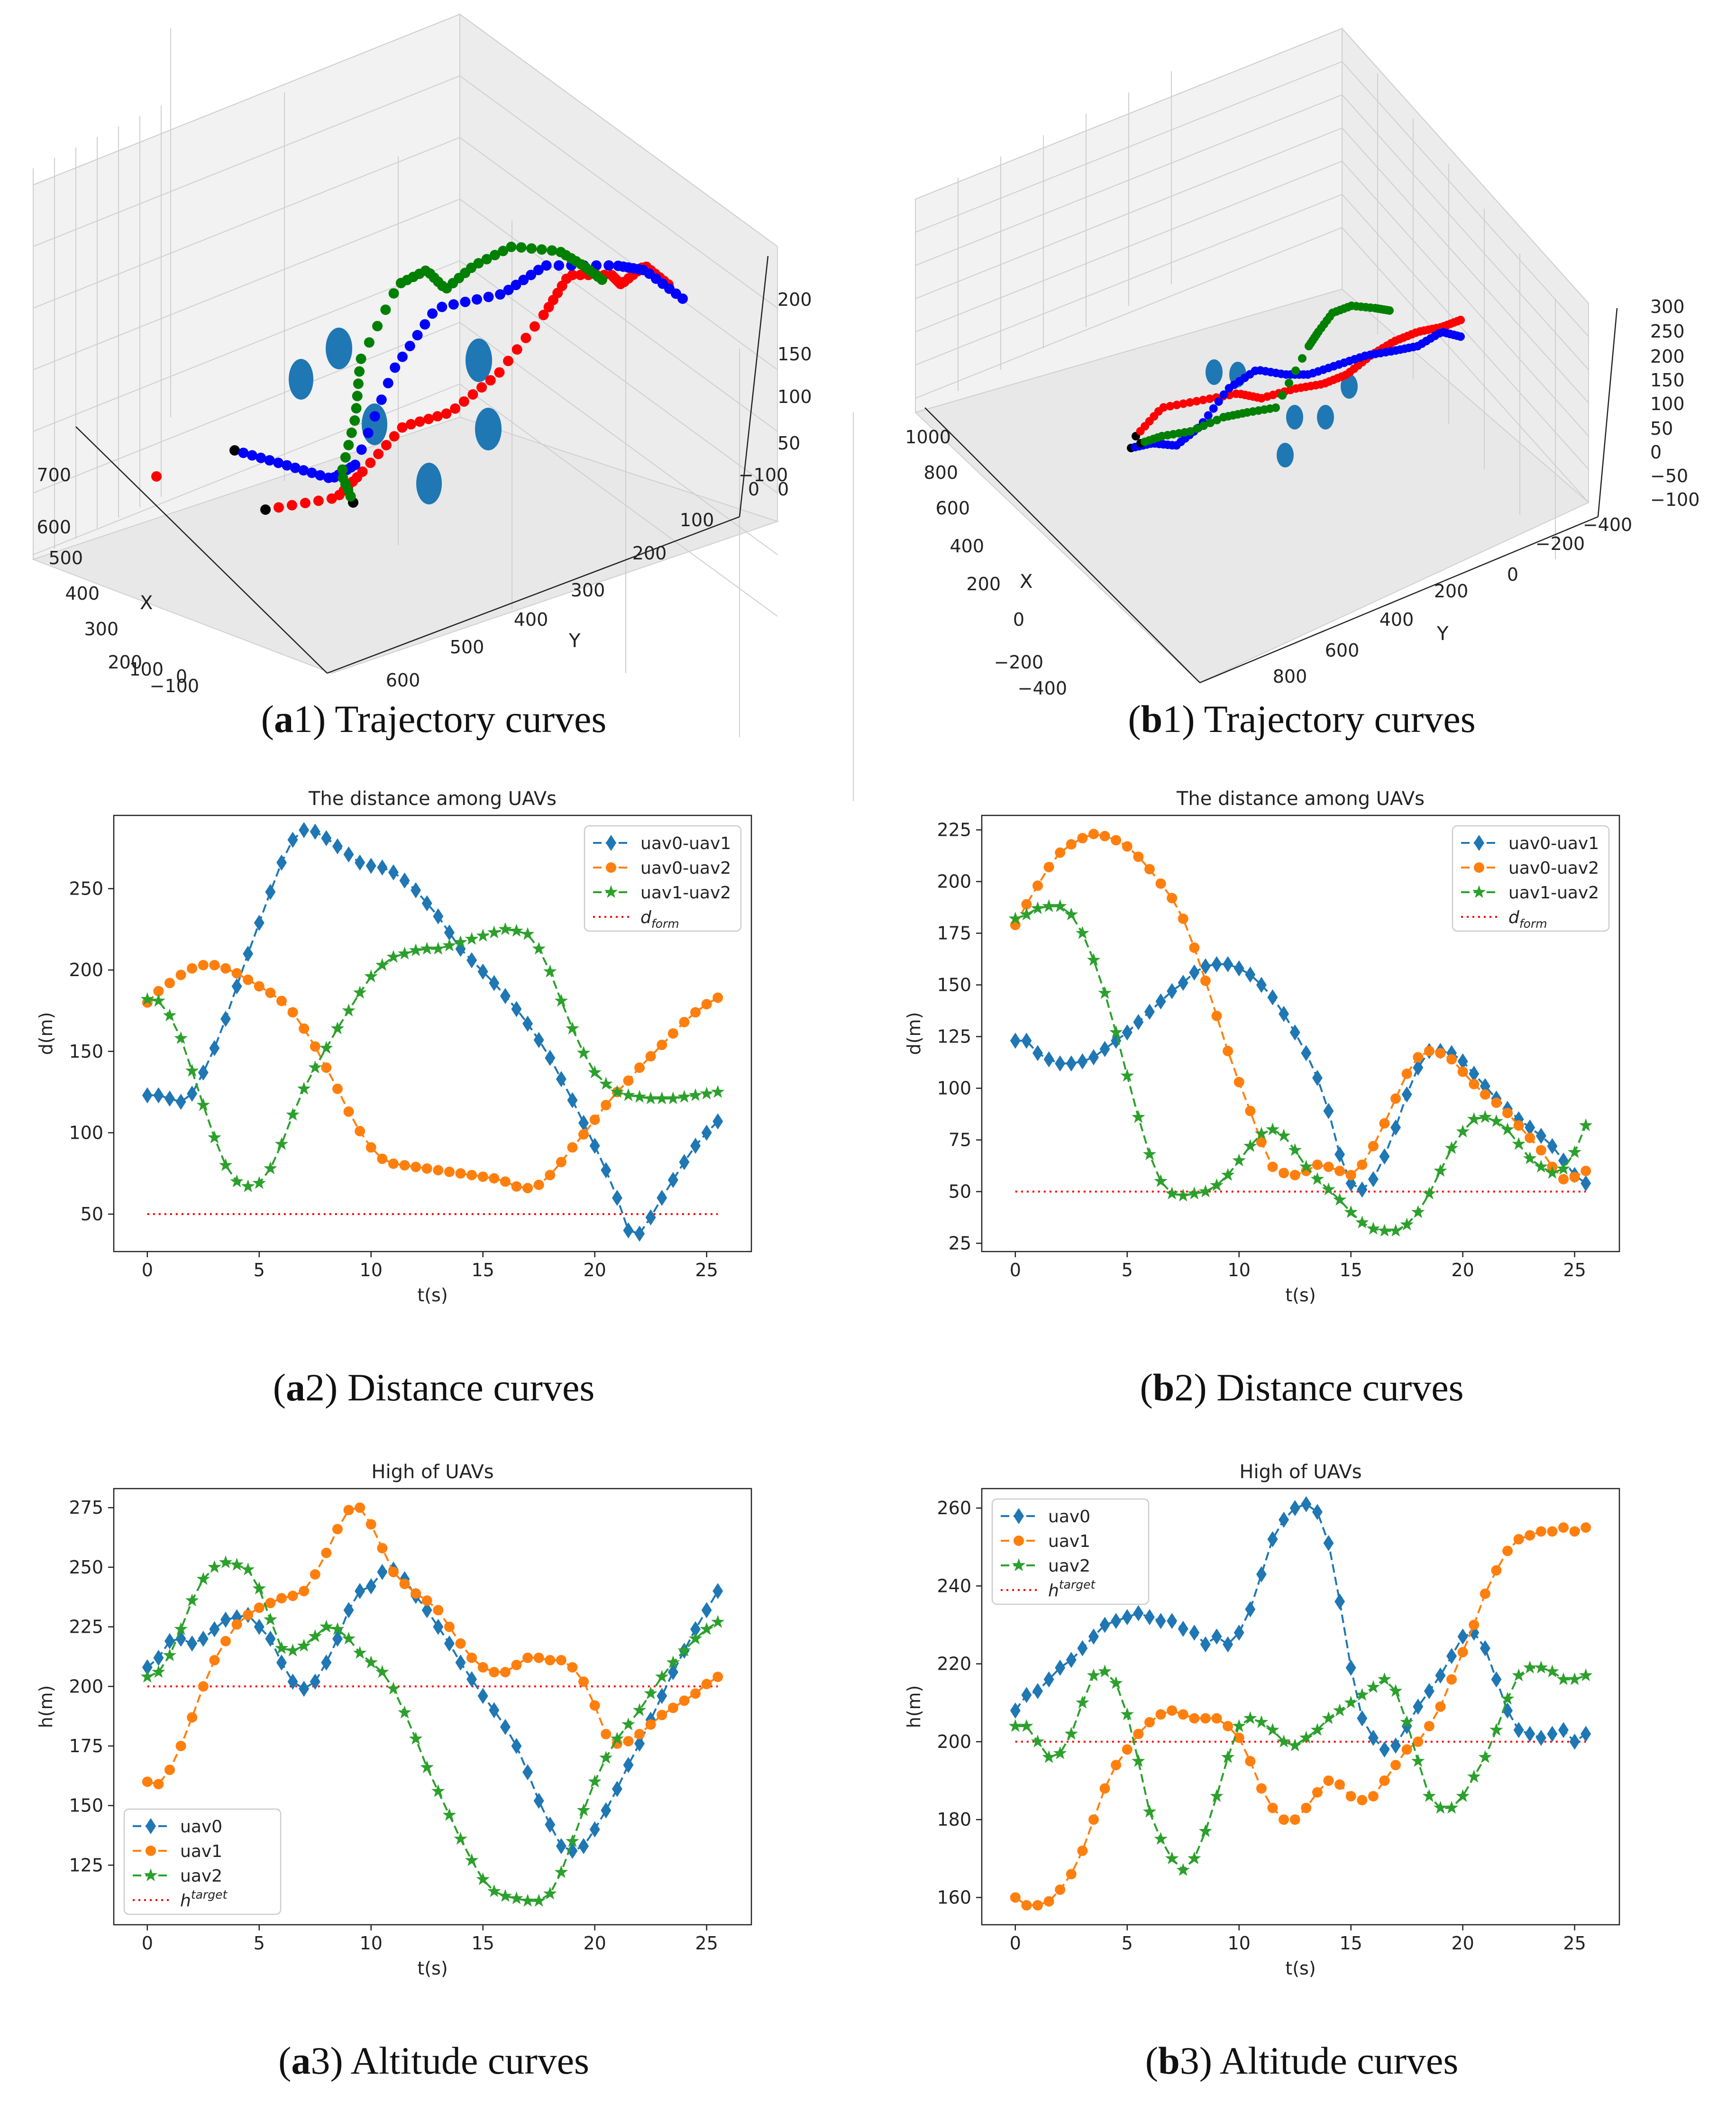 The image size is (1736, 2112). What do you see at coordinates (1214, 372) in the screenshot?
I see `obstacle-ellipse` at bounding box center [1214, 372].